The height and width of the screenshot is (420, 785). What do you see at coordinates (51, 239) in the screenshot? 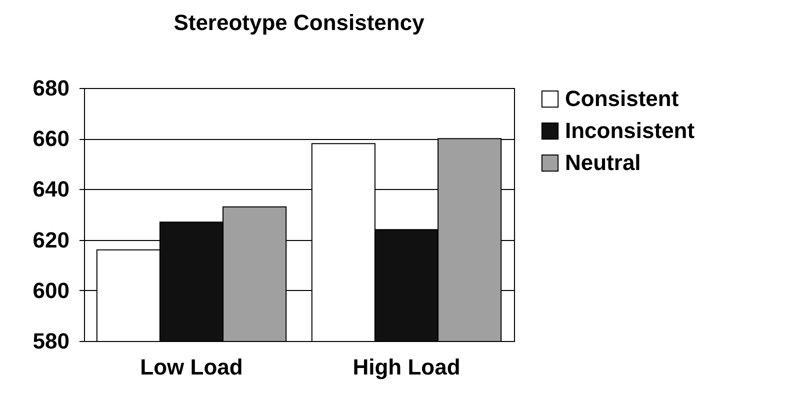
I see `y-tick-label: 620` at bounding box center [51, 239].